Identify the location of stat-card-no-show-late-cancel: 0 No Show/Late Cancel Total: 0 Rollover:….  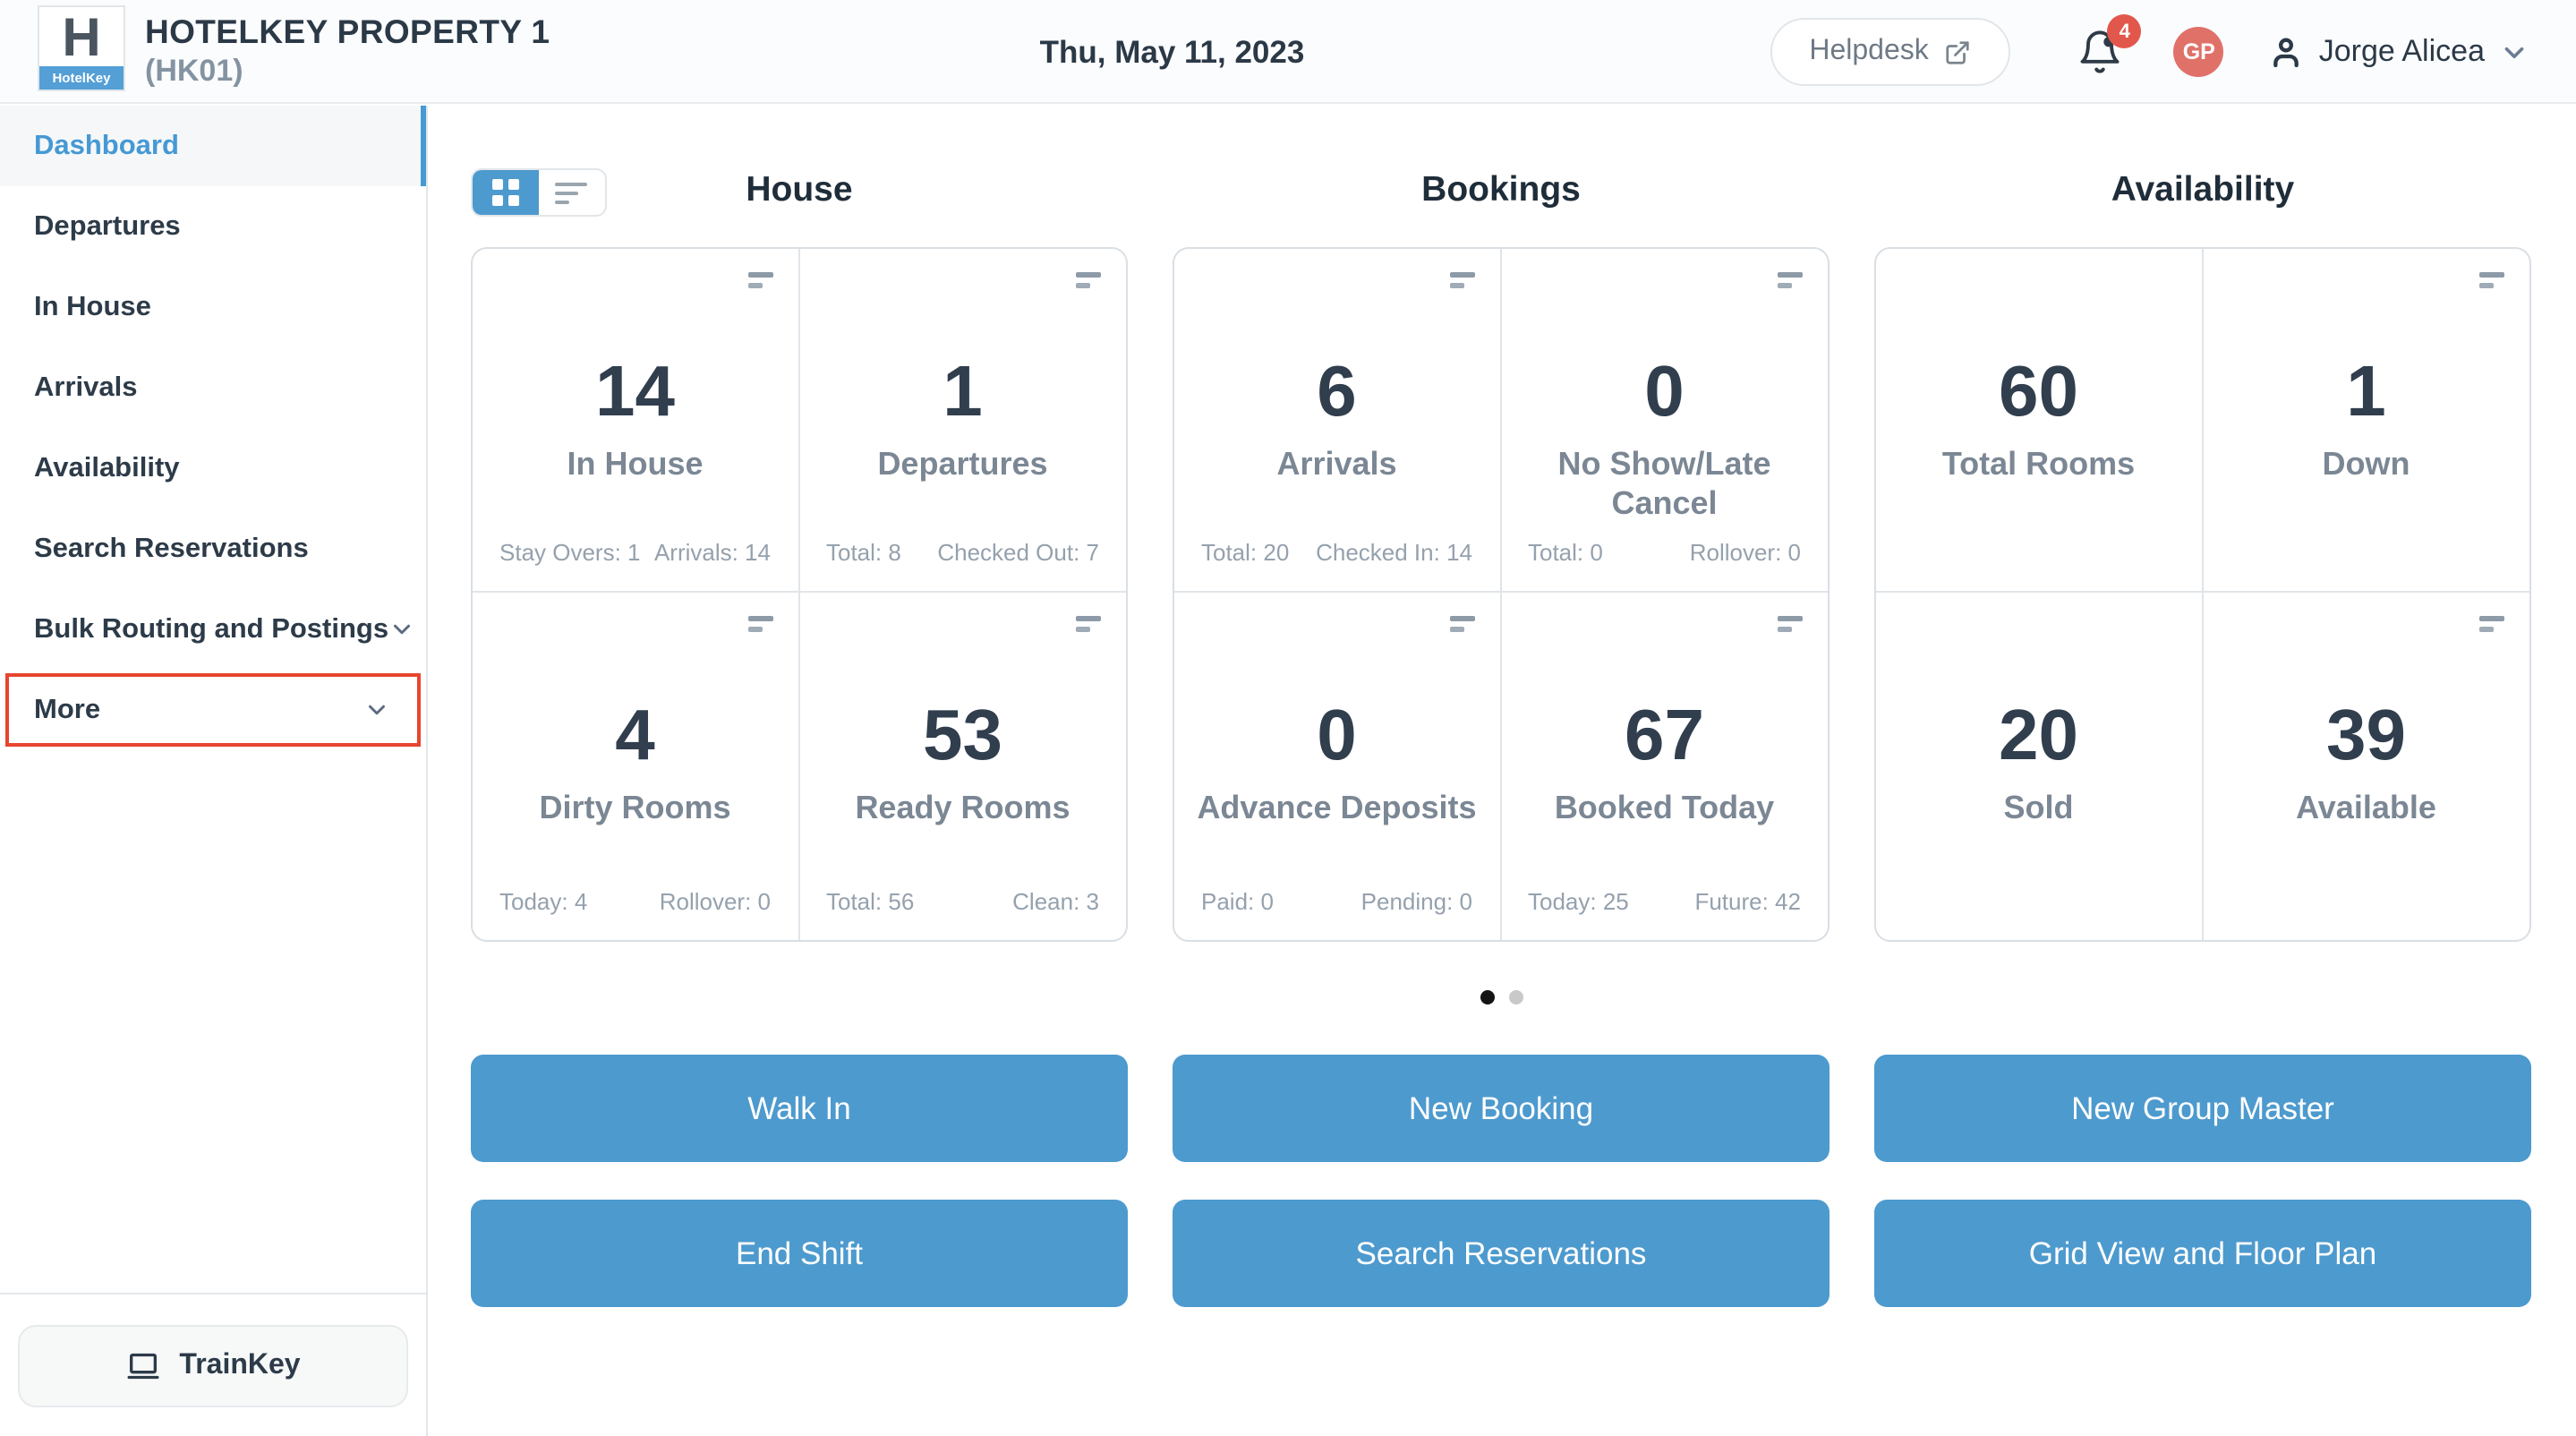
(1664, 421).